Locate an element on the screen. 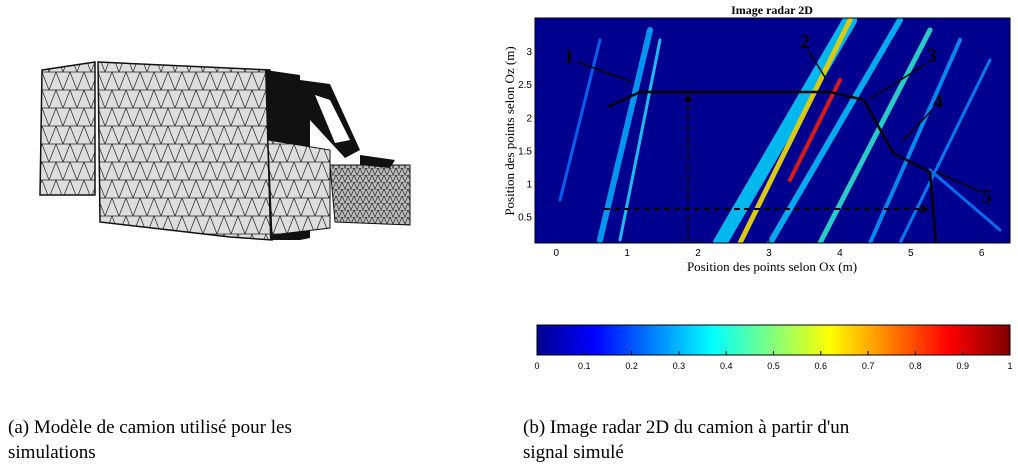 The width and height of the screenshot is (1018, 466). x-tick-label: 0 is located at coordinates (556, 253).